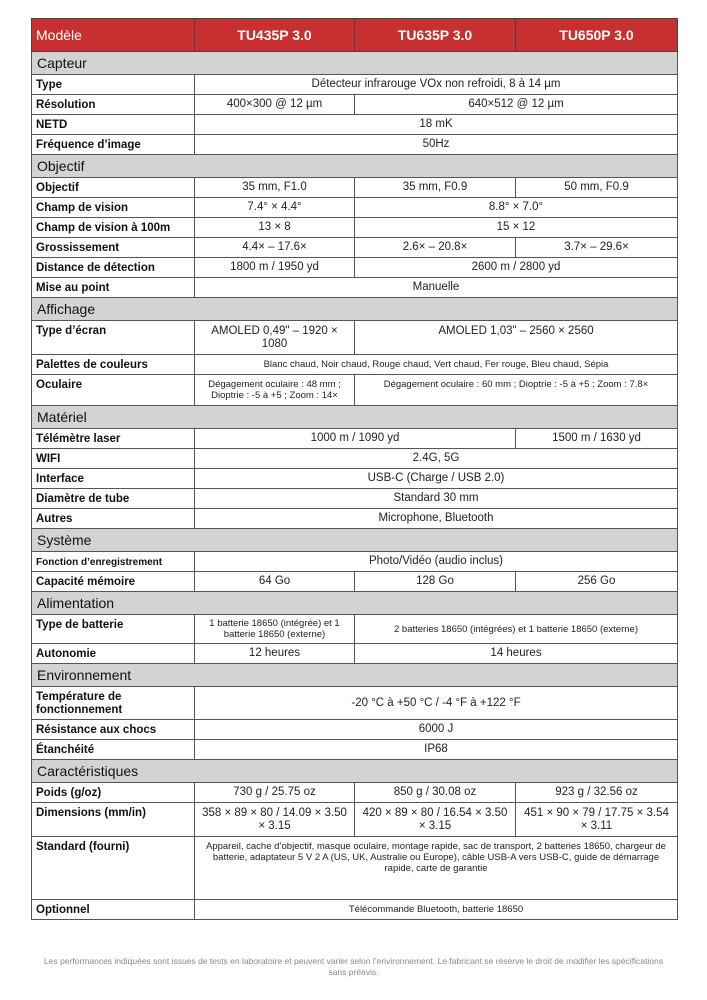  What do you see at coordinates (354, 603) in the screenshot?
I see `section-title: Alimentation` at bounding box center [354, 603].